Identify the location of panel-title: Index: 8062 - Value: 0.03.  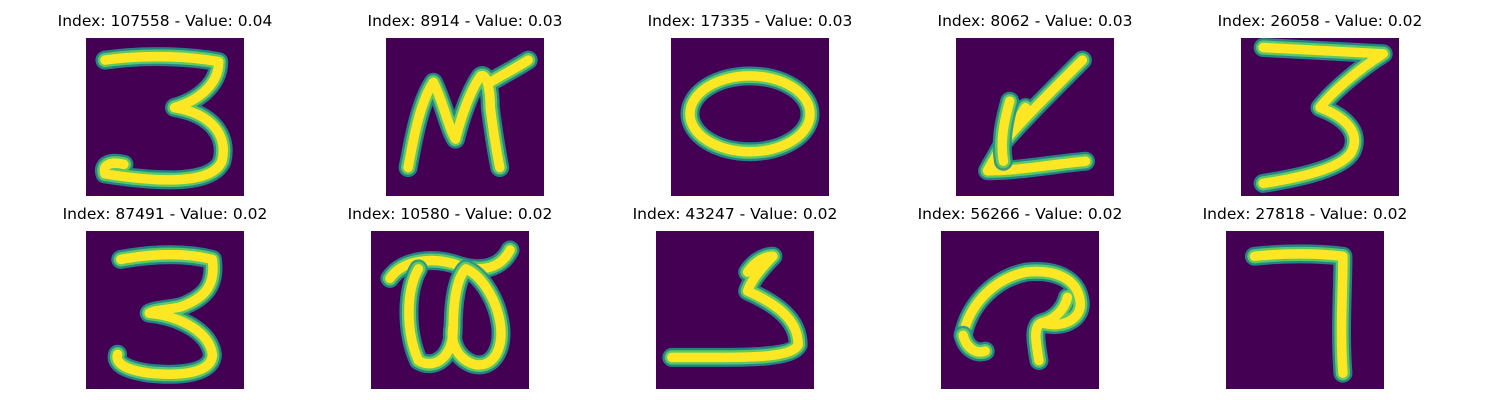
(1035, 21).